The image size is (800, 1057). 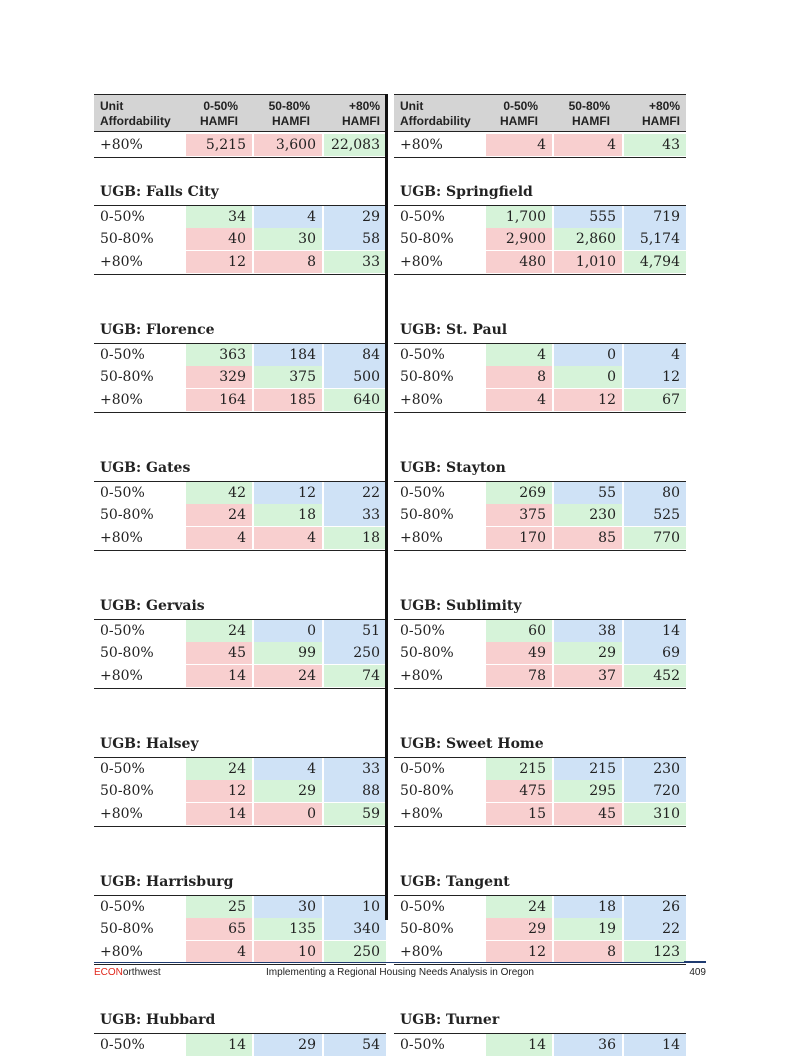 What do you see at coordinates (519, 631) in the screenshot?
I see `value-cell: 60` at bounding box center [519, 631].